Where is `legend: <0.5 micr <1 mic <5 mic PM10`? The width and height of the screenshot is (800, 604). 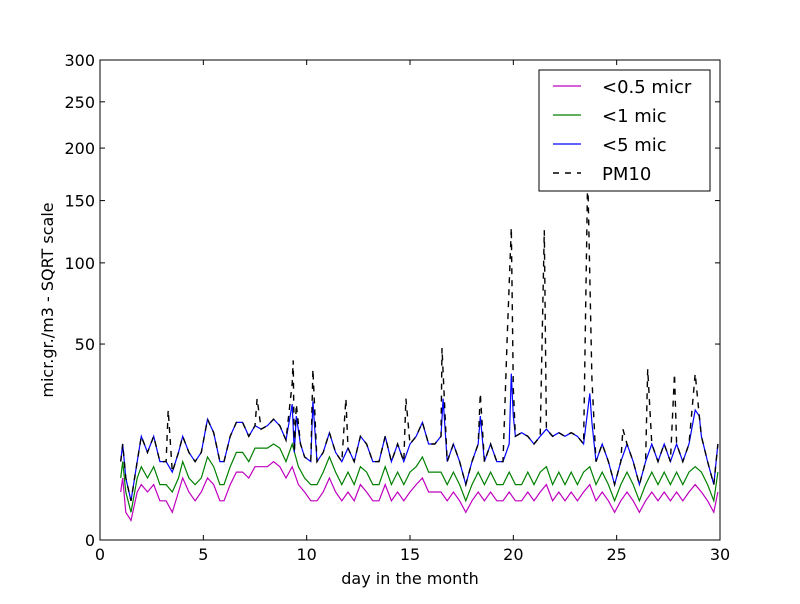 legend: <0.5 micr <1 mic <5 mic PM10 is located at coordinates (624, 130).